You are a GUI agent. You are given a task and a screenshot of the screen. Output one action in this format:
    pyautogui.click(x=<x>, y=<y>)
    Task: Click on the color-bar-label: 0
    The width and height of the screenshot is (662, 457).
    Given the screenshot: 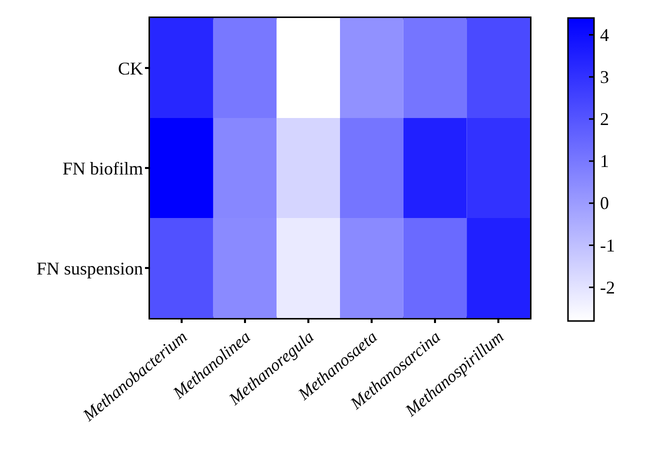 What is the action you would take?
    pyautogui.click(x=604, y=203)
    